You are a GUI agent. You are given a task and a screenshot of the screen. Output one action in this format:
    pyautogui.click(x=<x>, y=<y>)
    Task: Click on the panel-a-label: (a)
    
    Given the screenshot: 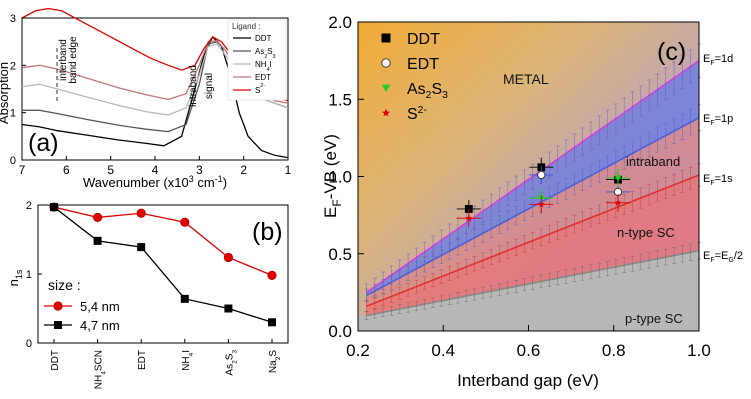 What is the action you would take?
    pyautogui.click(x=43, y=143)
    